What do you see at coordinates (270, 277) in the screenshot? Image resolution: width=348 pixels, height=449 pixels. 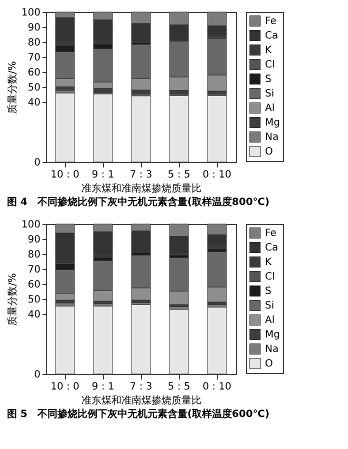 I see `text: Cl` at bounding box center [270, 277].